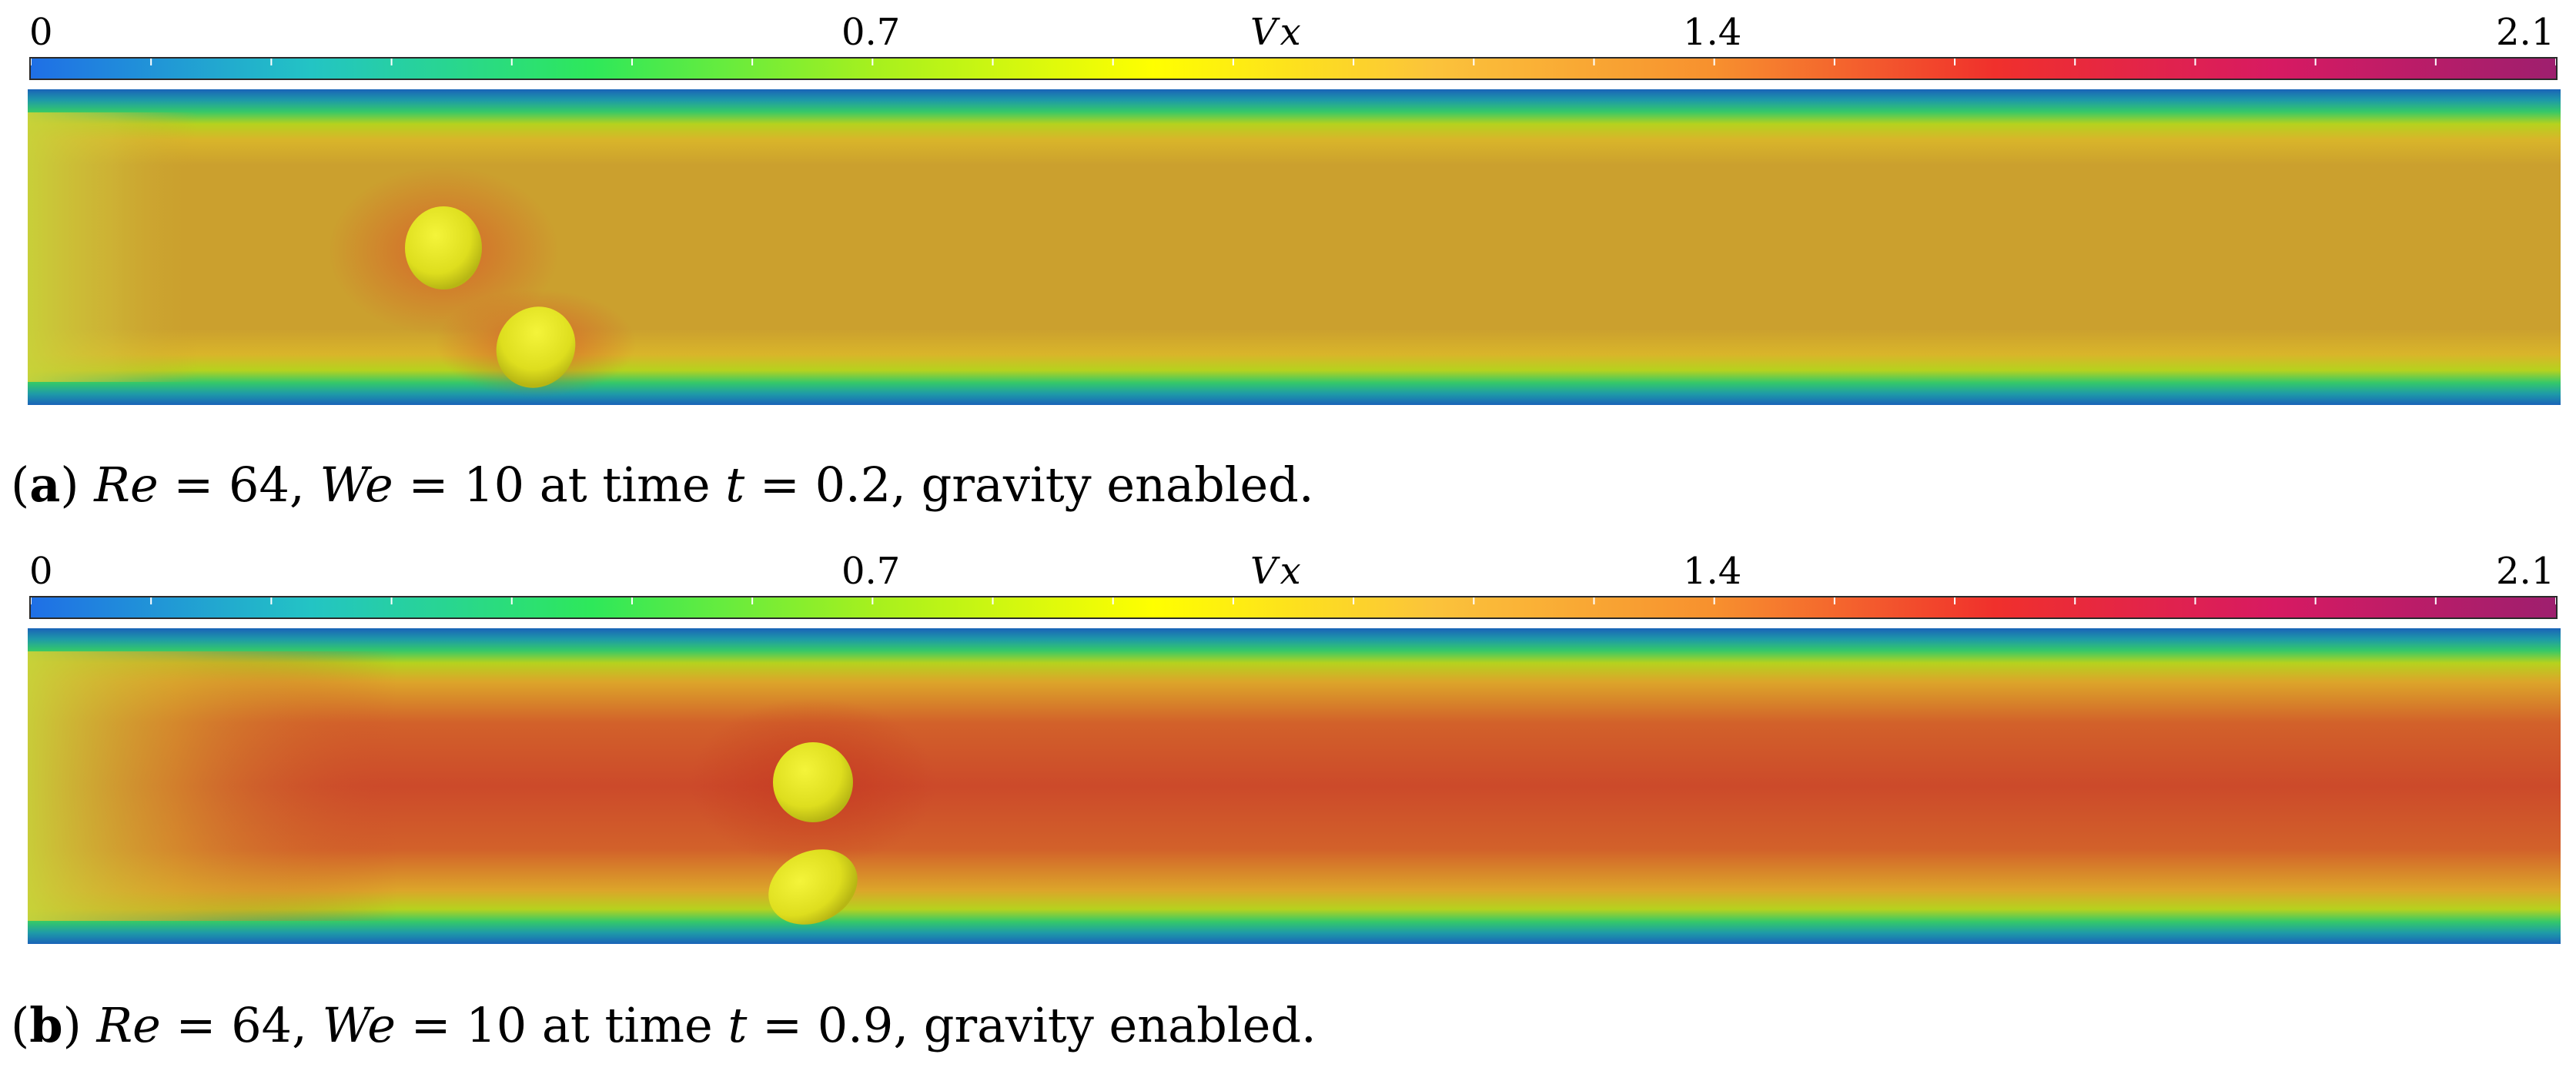  I want to click on time-value: 0.2, so click(854, 485).